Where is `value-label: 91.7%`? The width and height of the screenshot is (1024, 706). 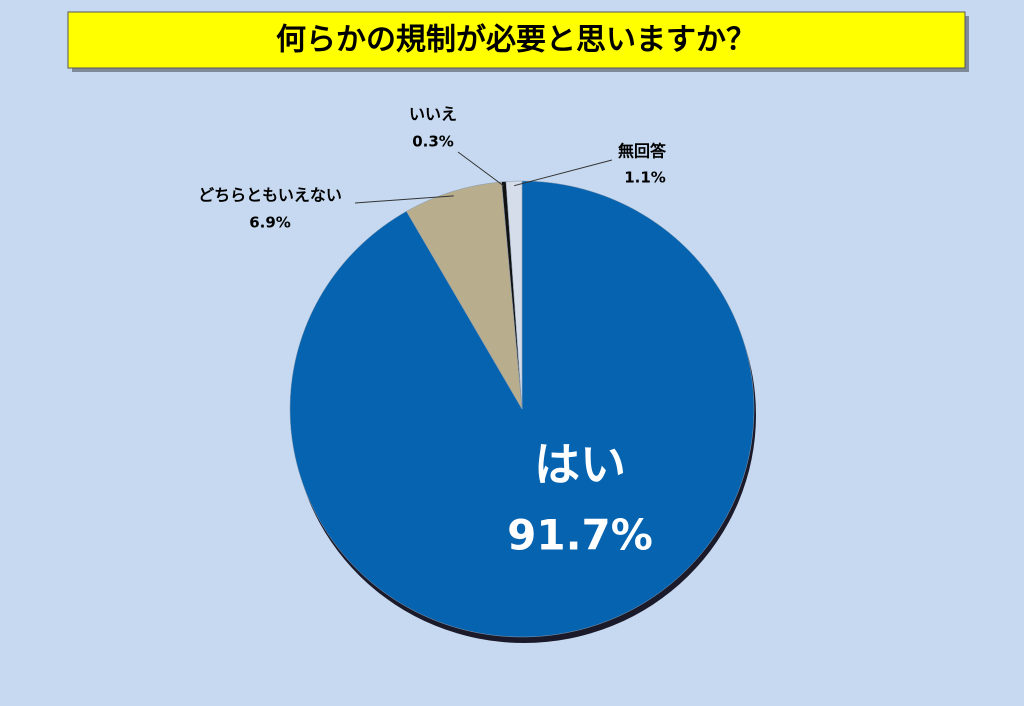
value-label: 91.7% is located at coordinates (580, 535).